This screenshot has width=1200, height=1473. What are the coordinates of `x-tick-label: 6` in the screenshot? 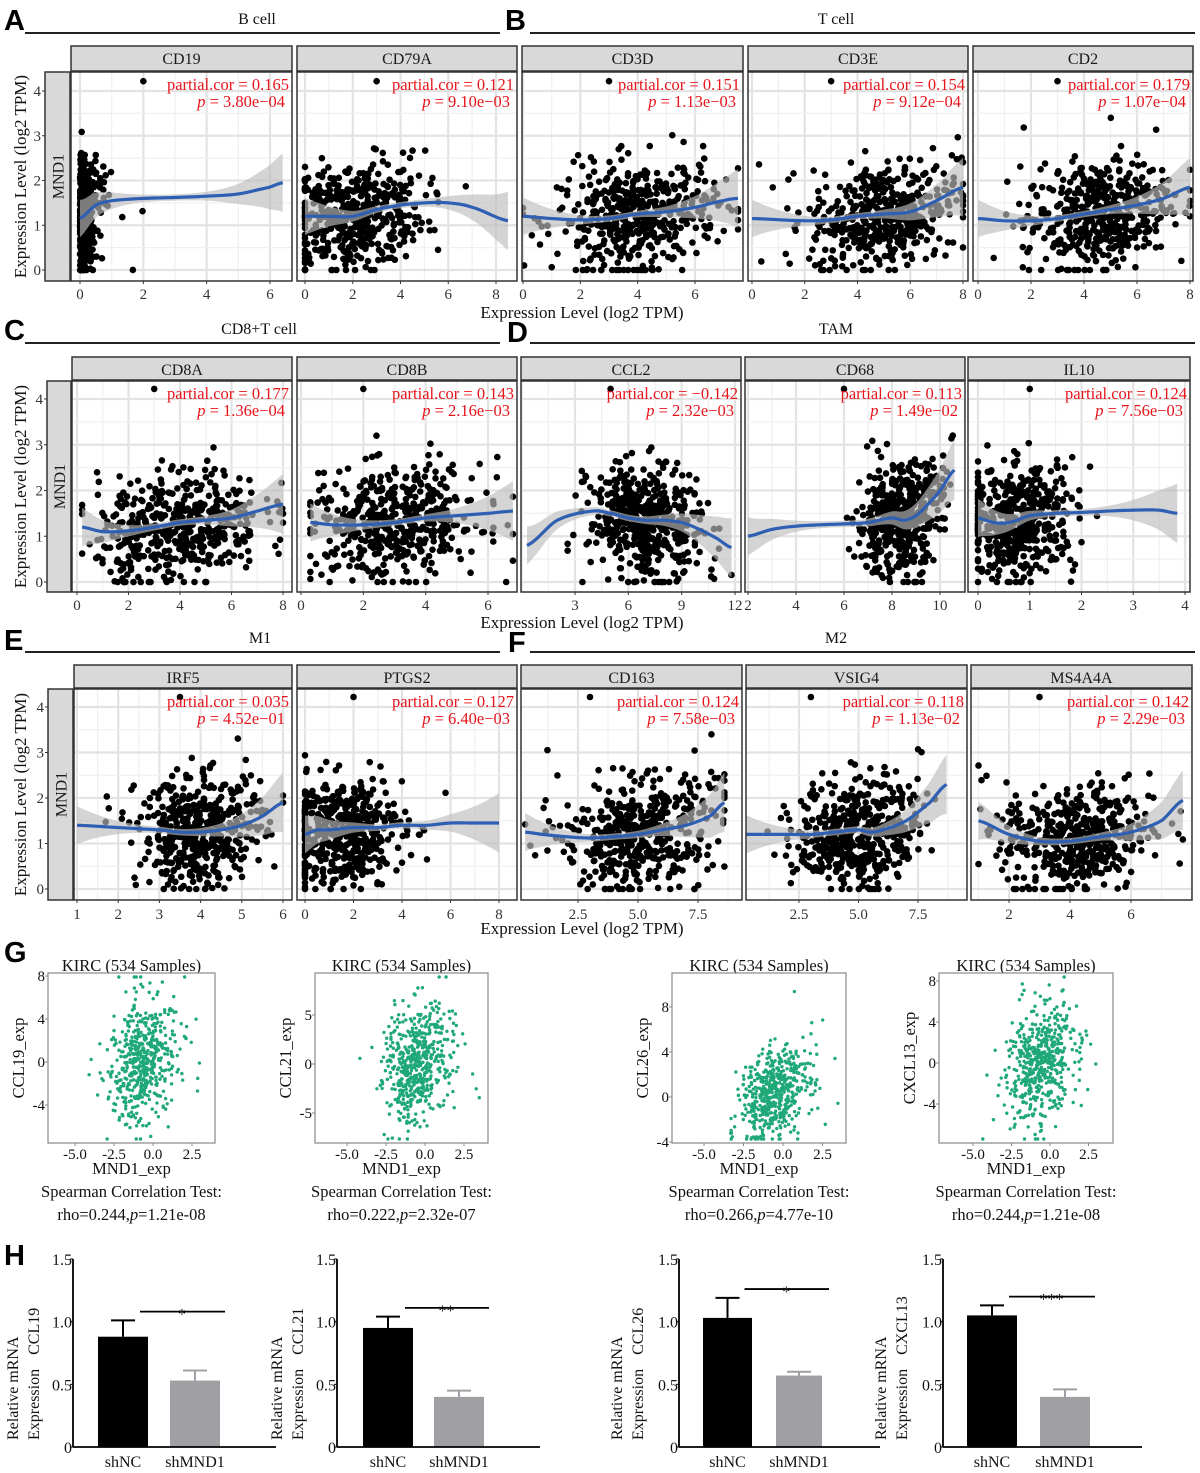 It's located at (695, 295).